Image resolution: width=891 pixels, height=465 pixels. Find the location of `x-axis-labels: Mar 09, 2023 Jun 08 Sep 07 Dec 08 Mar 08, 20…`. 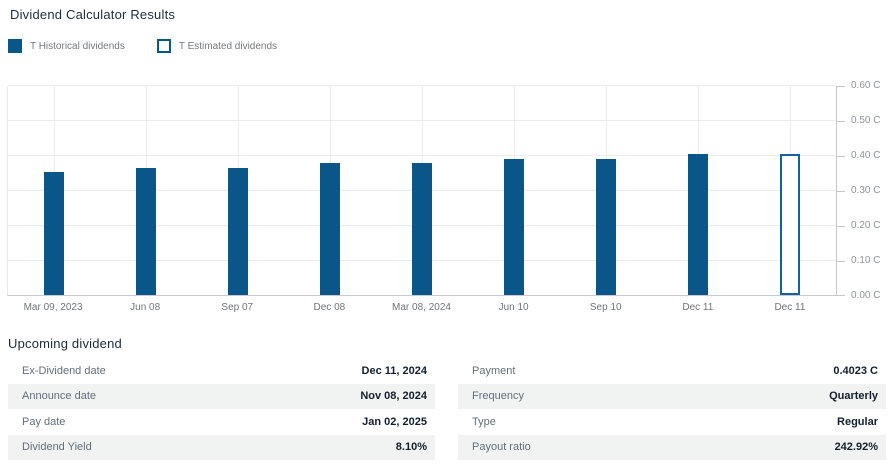

x-axis-labels: Mar 09, 2023 Jun 08 Sep 07 Dec 08 Mar 08, 20… is located at coordinates (421, 309).